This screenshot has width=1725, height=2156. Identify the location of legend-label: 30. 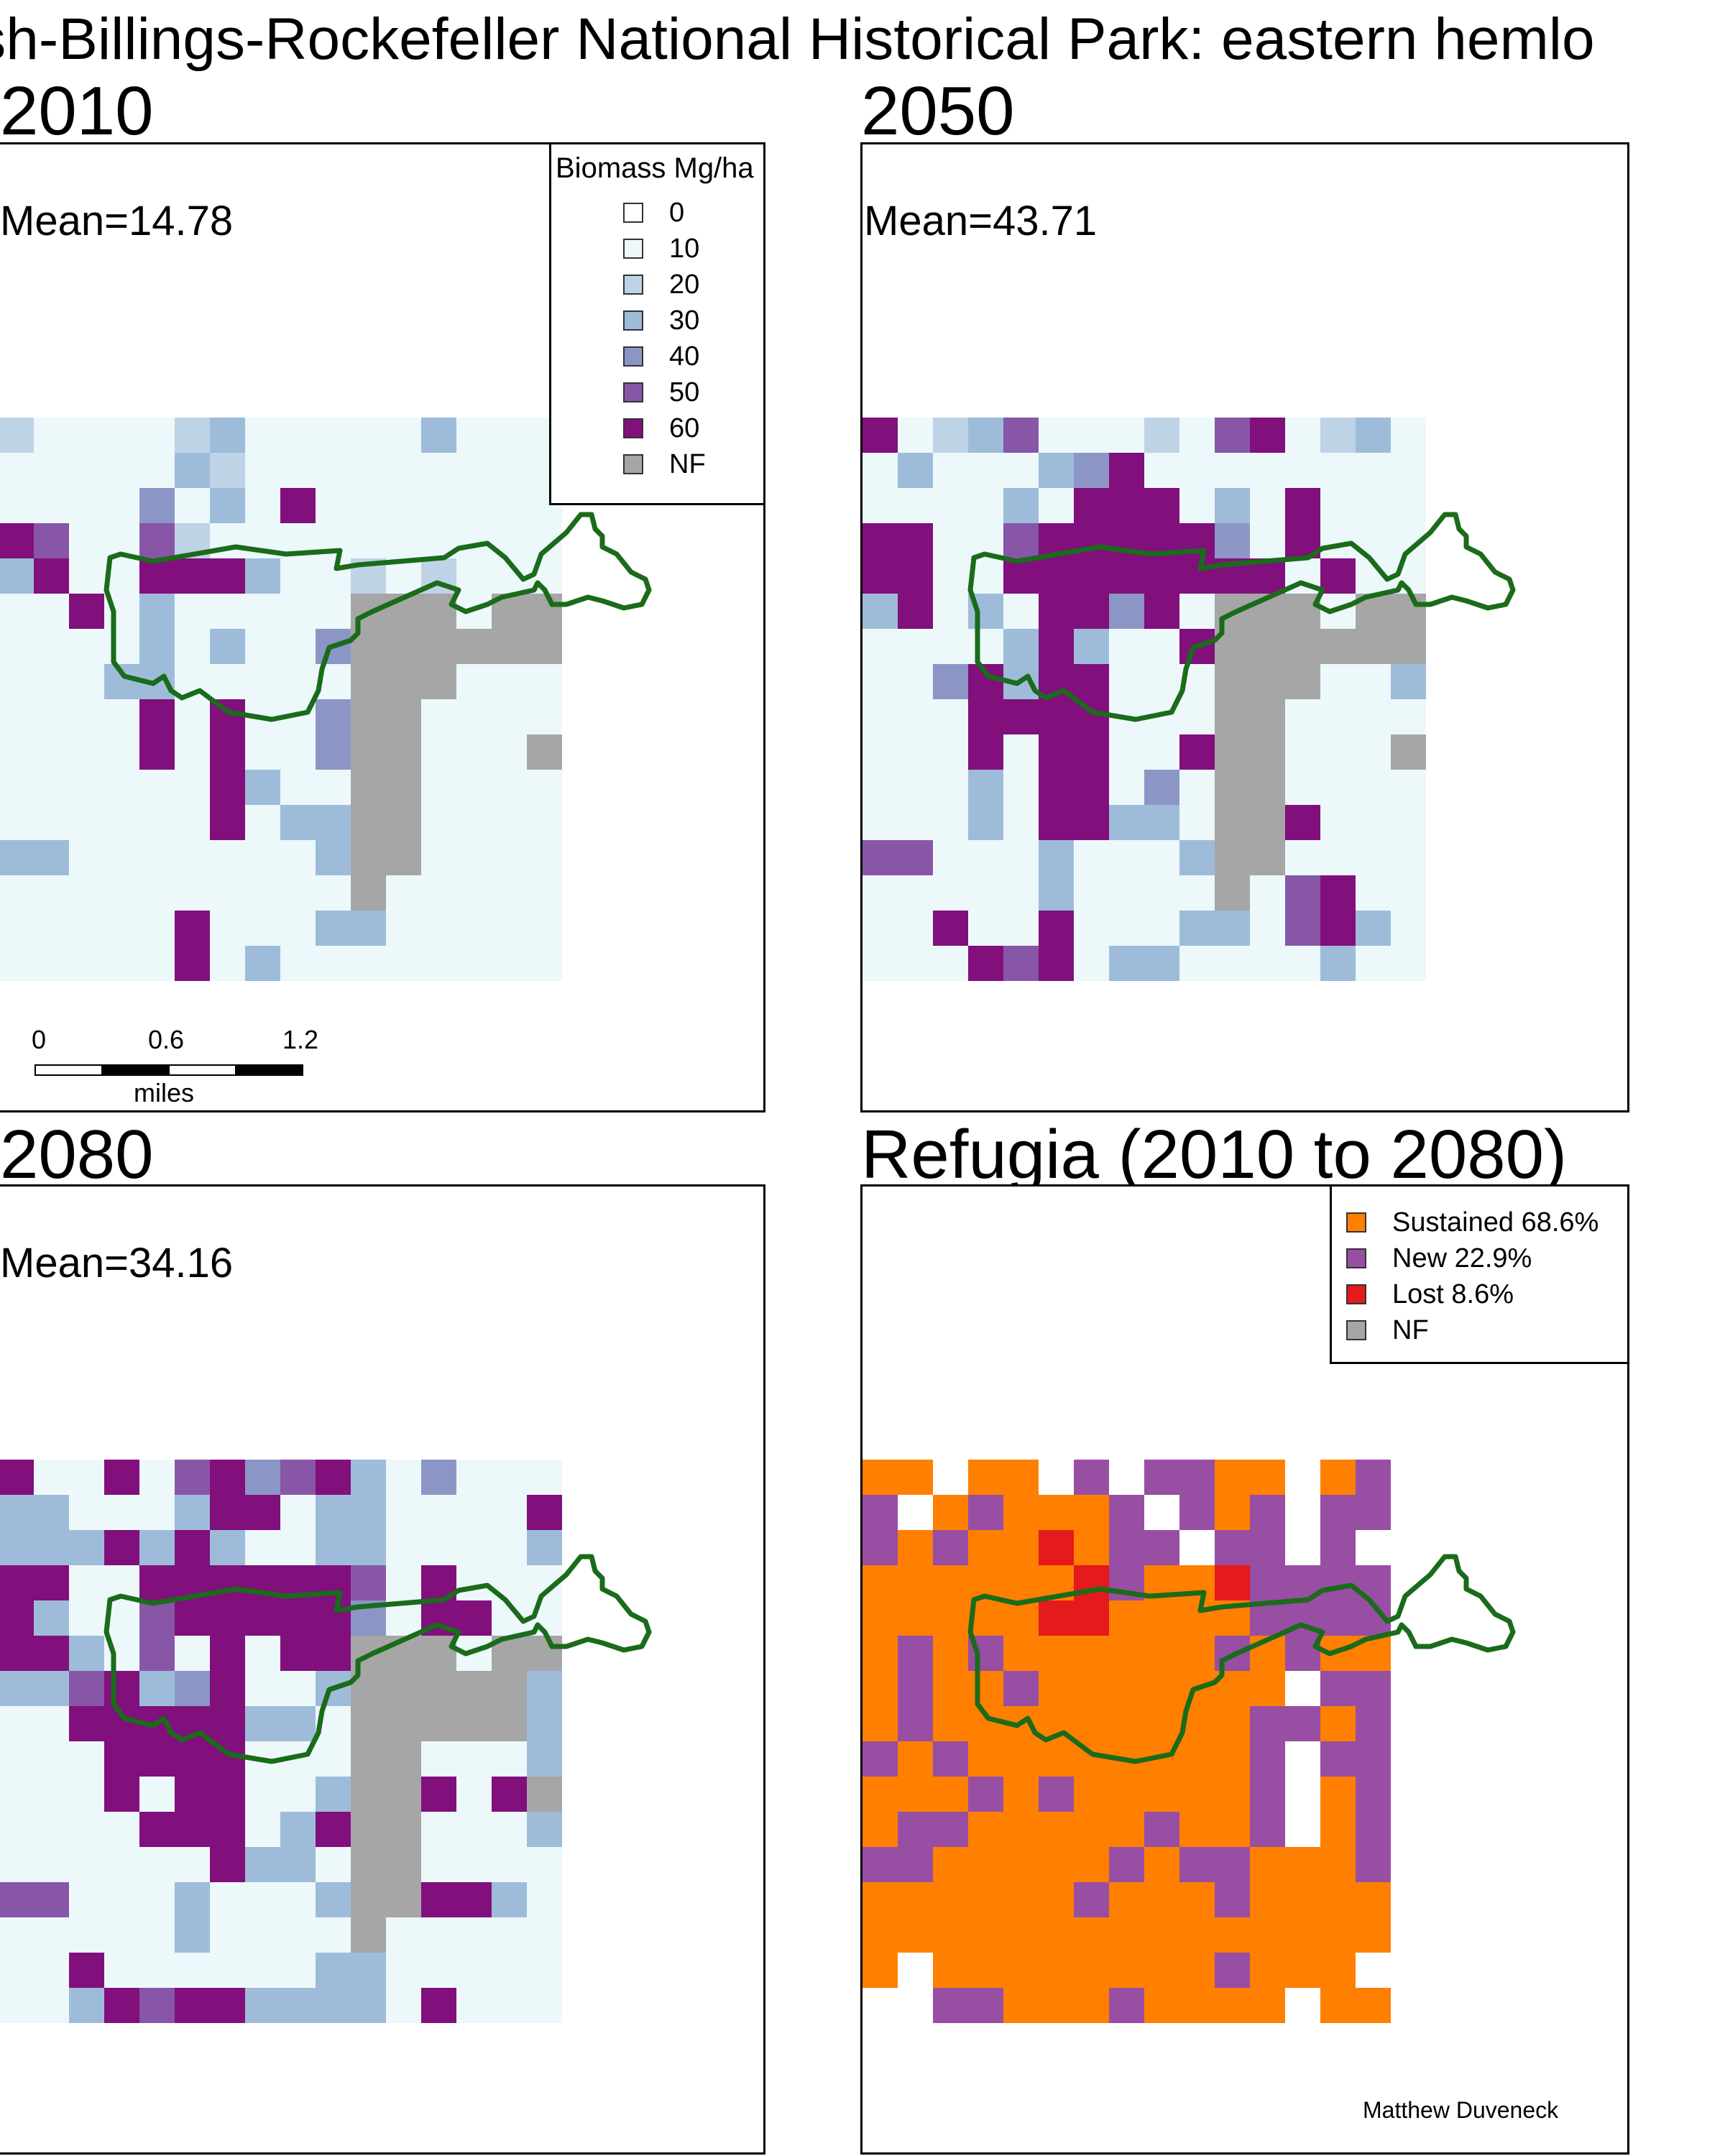
(684, 321).